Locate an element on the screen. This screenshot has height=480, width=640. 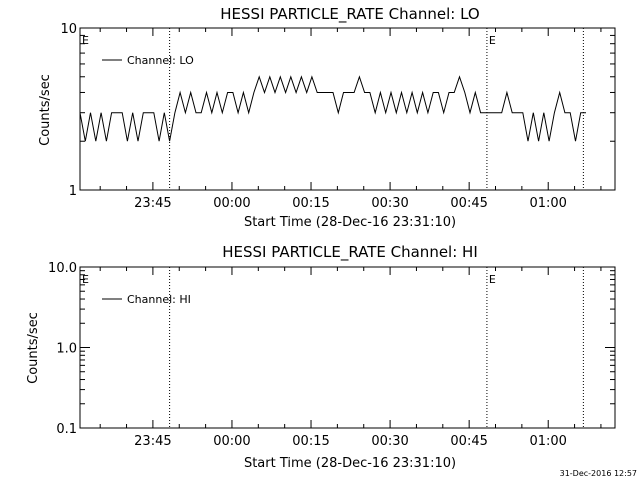
panel-hi-xlabel: Start Time (28-Dec-16 23:31:10) is located at coordinates (350, 463).